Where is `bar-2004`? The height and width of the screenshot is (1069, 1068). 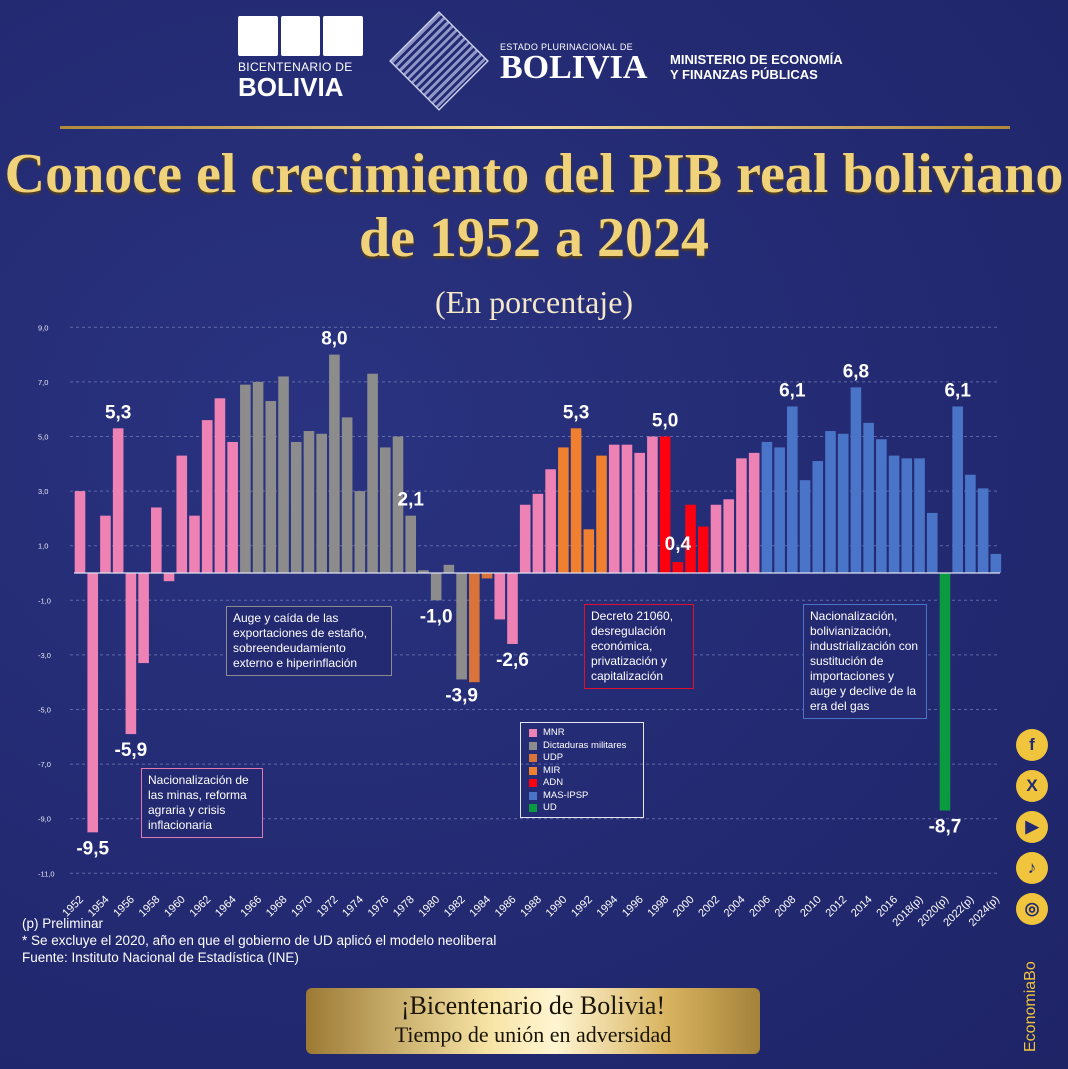 bar-2004 is located at coordinates (741, 515).